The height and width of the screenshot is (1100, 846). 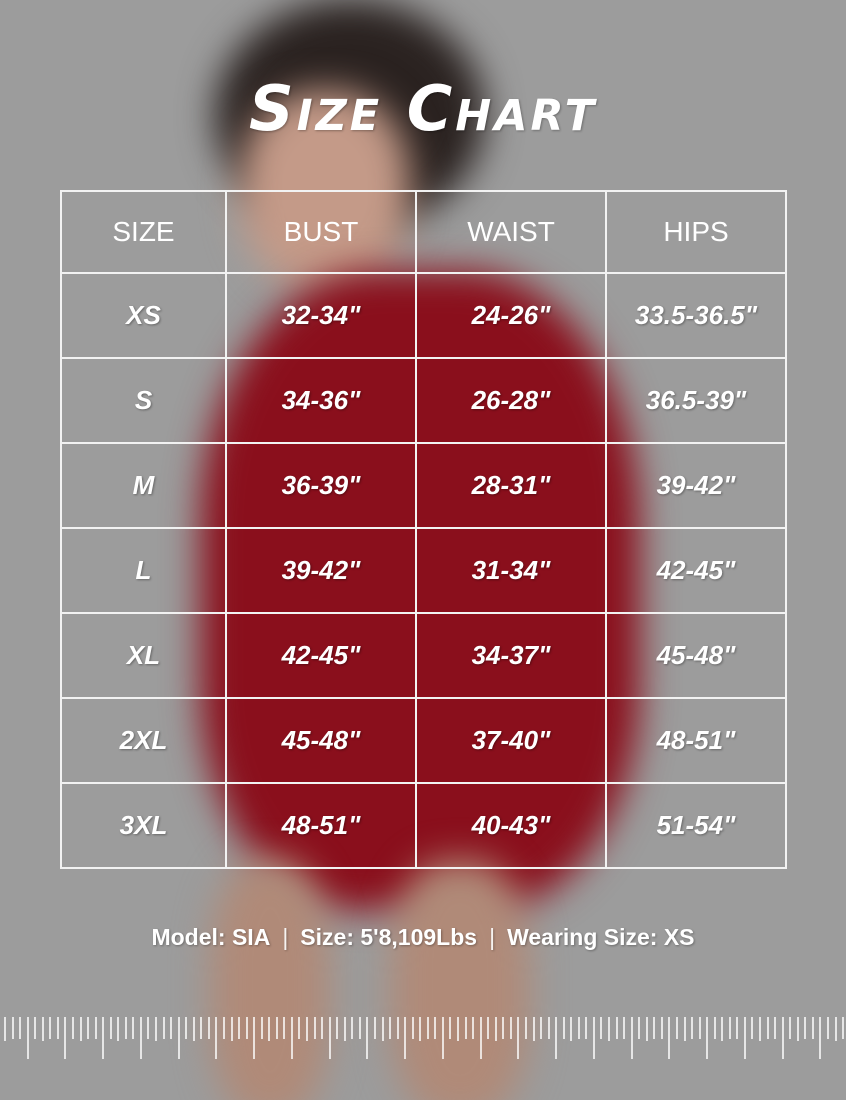 What do you see at coordinates (143, 655) in the screenshot?
I see `table-cell: XL` at bounding box center [143, 655].